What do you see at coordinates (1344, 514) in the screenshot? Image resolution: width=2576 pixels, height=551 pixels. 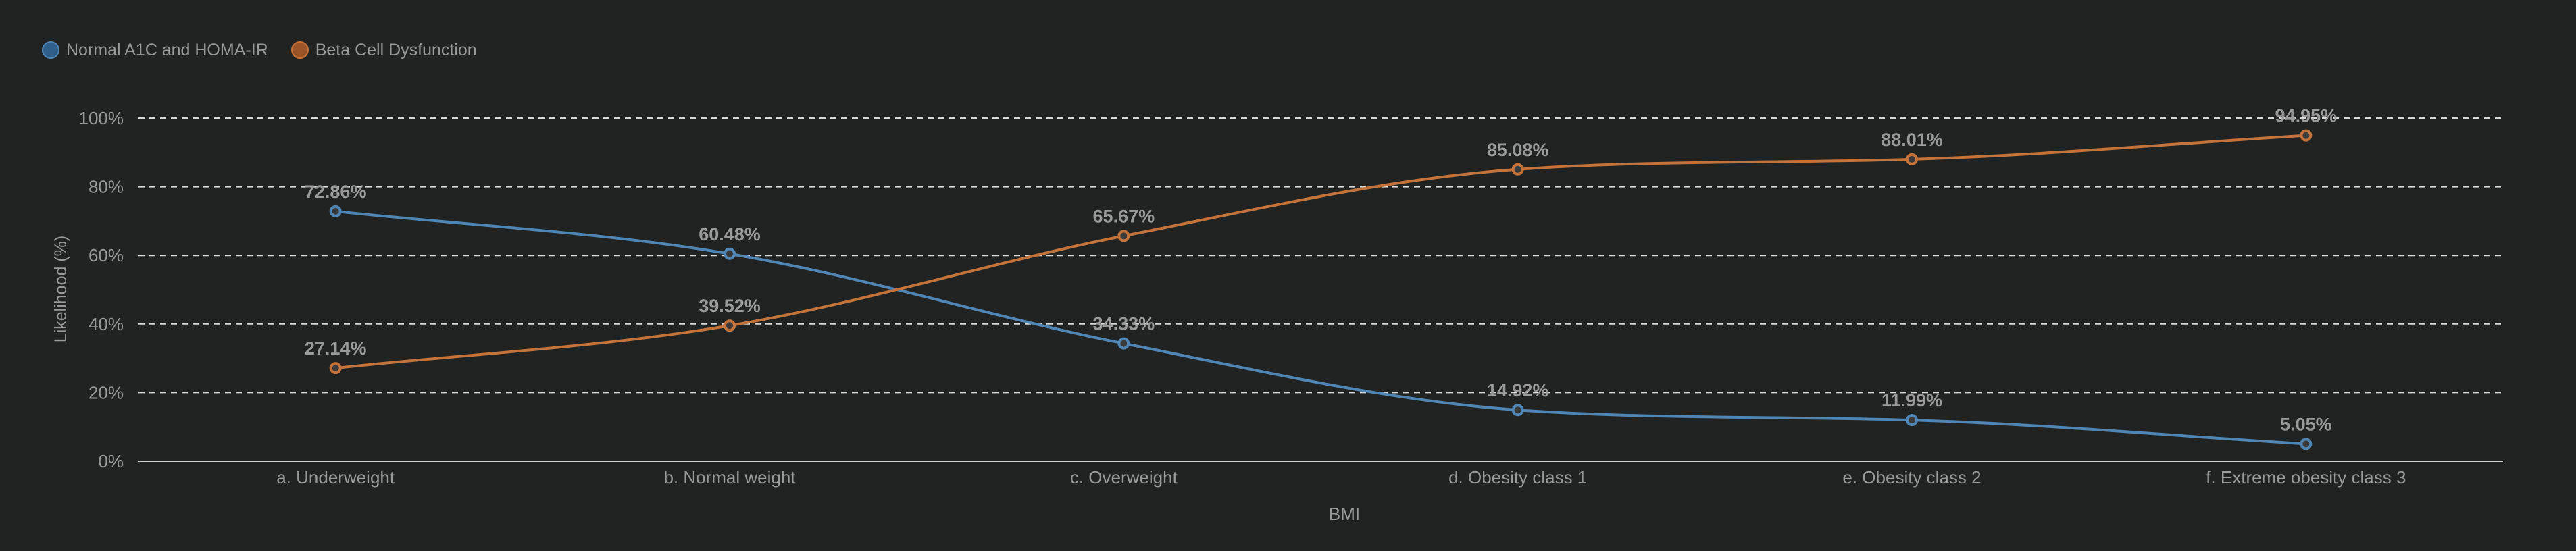 I see `x-axis-title: BMI` at bounding box center [1344, 514].